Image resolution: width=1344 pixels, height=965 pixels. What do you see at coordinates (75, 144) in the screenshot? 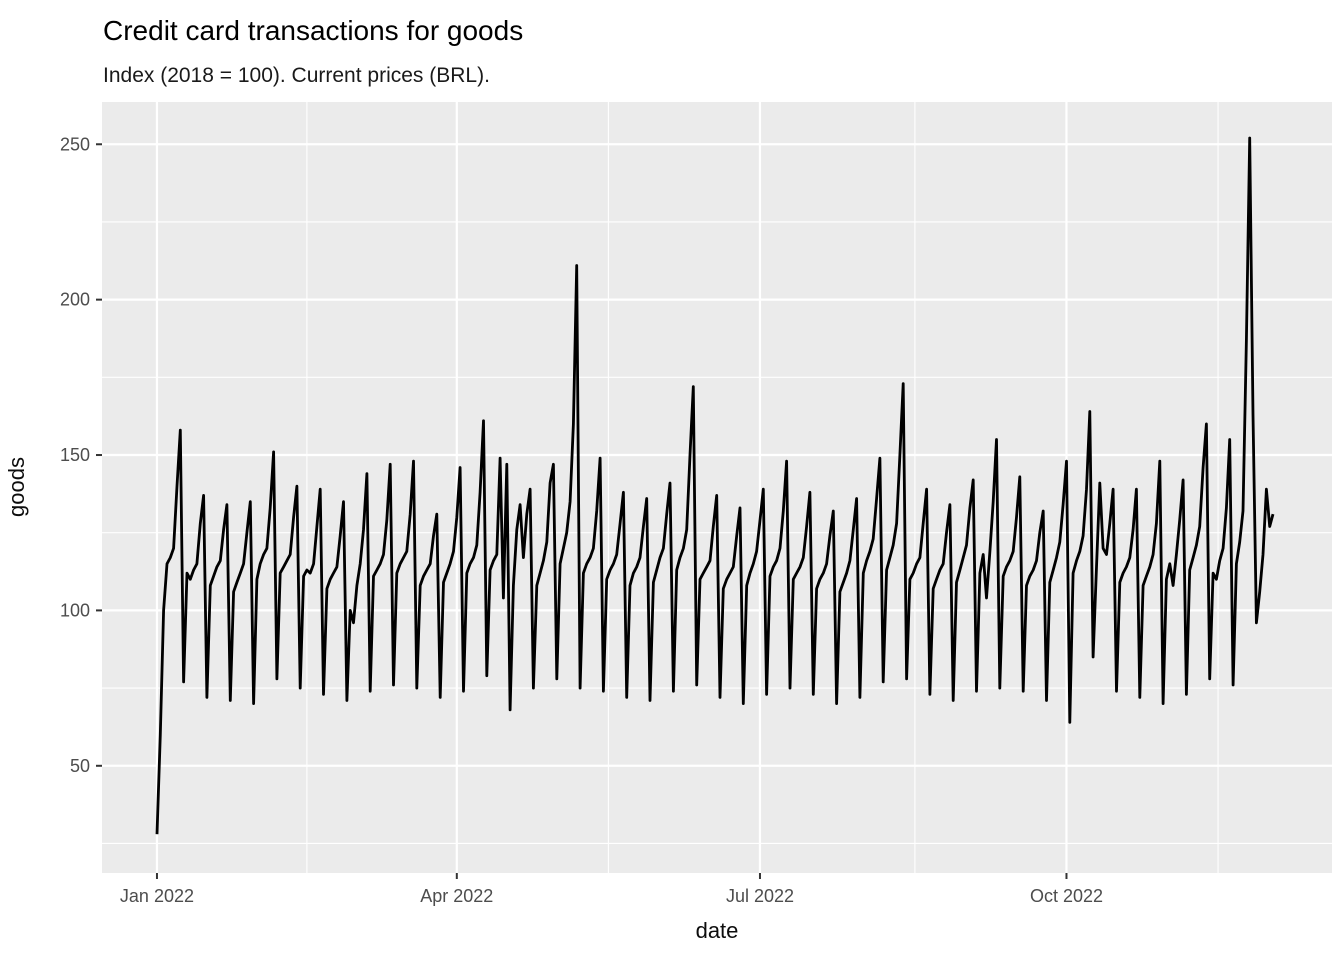
I see `y-tick-label: 250` at bounding box center [75, 144].